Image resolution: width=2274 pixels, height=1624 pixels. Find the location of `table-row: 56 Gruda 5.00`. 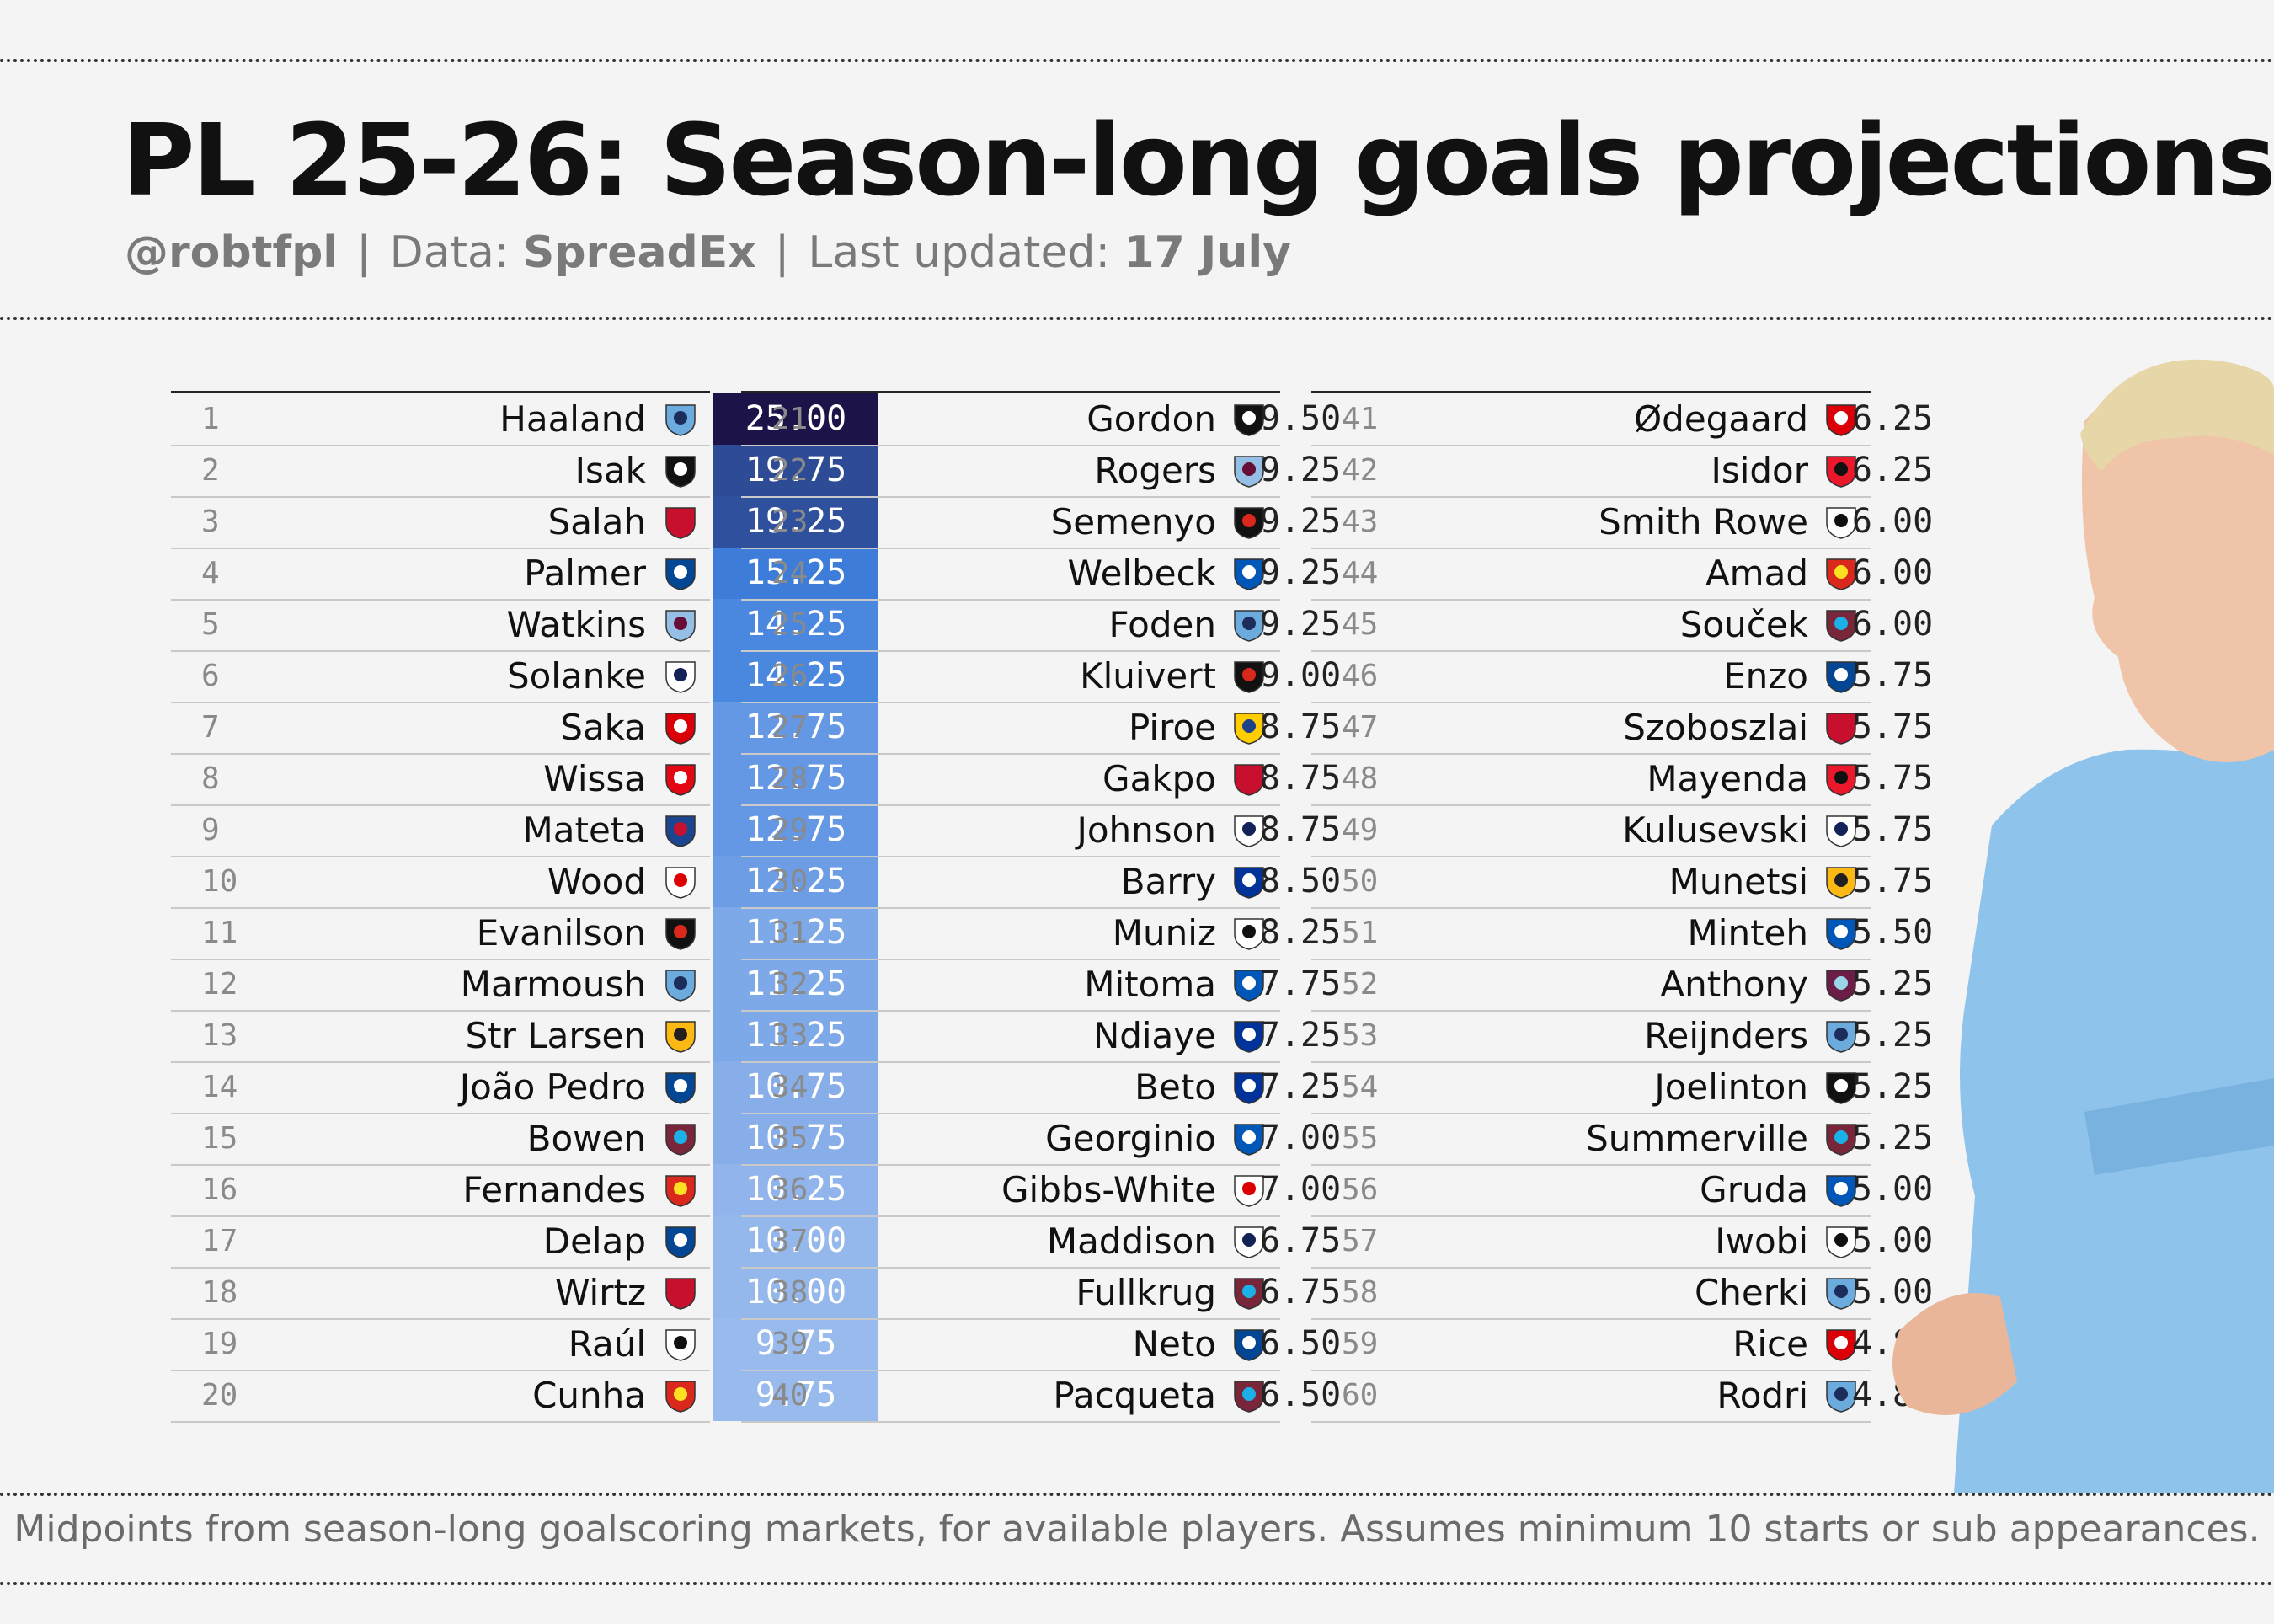

table-row: 56 Gruda 5.00 is located at coordinates (1622, 1190).